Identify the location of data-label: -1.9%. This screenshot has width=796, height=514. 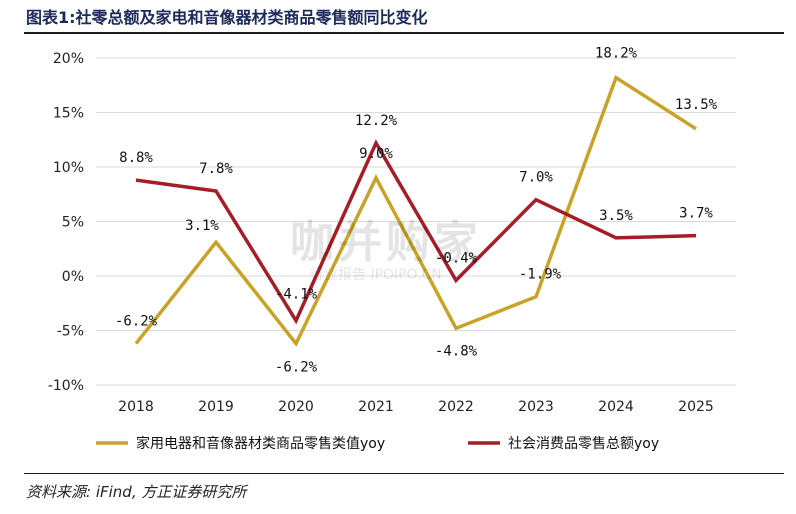
(540, 275).